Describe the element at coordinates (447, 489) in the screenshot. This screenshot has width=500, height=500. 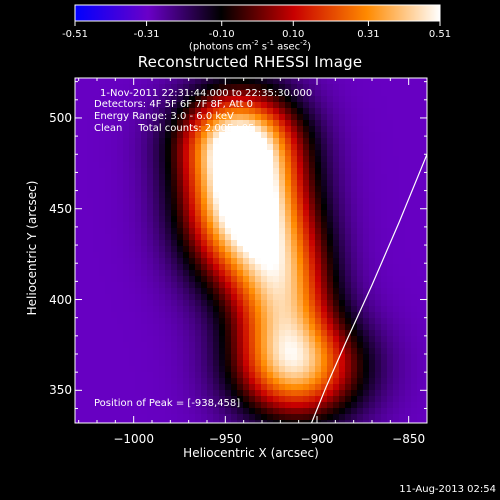
I see `timestamp: 11-Aug-2013 02:54` at that location.